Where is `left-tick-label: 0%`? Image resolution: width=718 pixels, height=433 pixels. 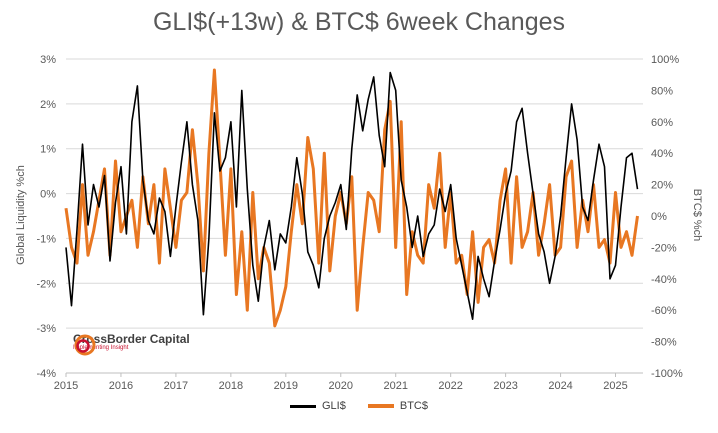 left-tick-label: 0% is located at coordinates (48, 195).